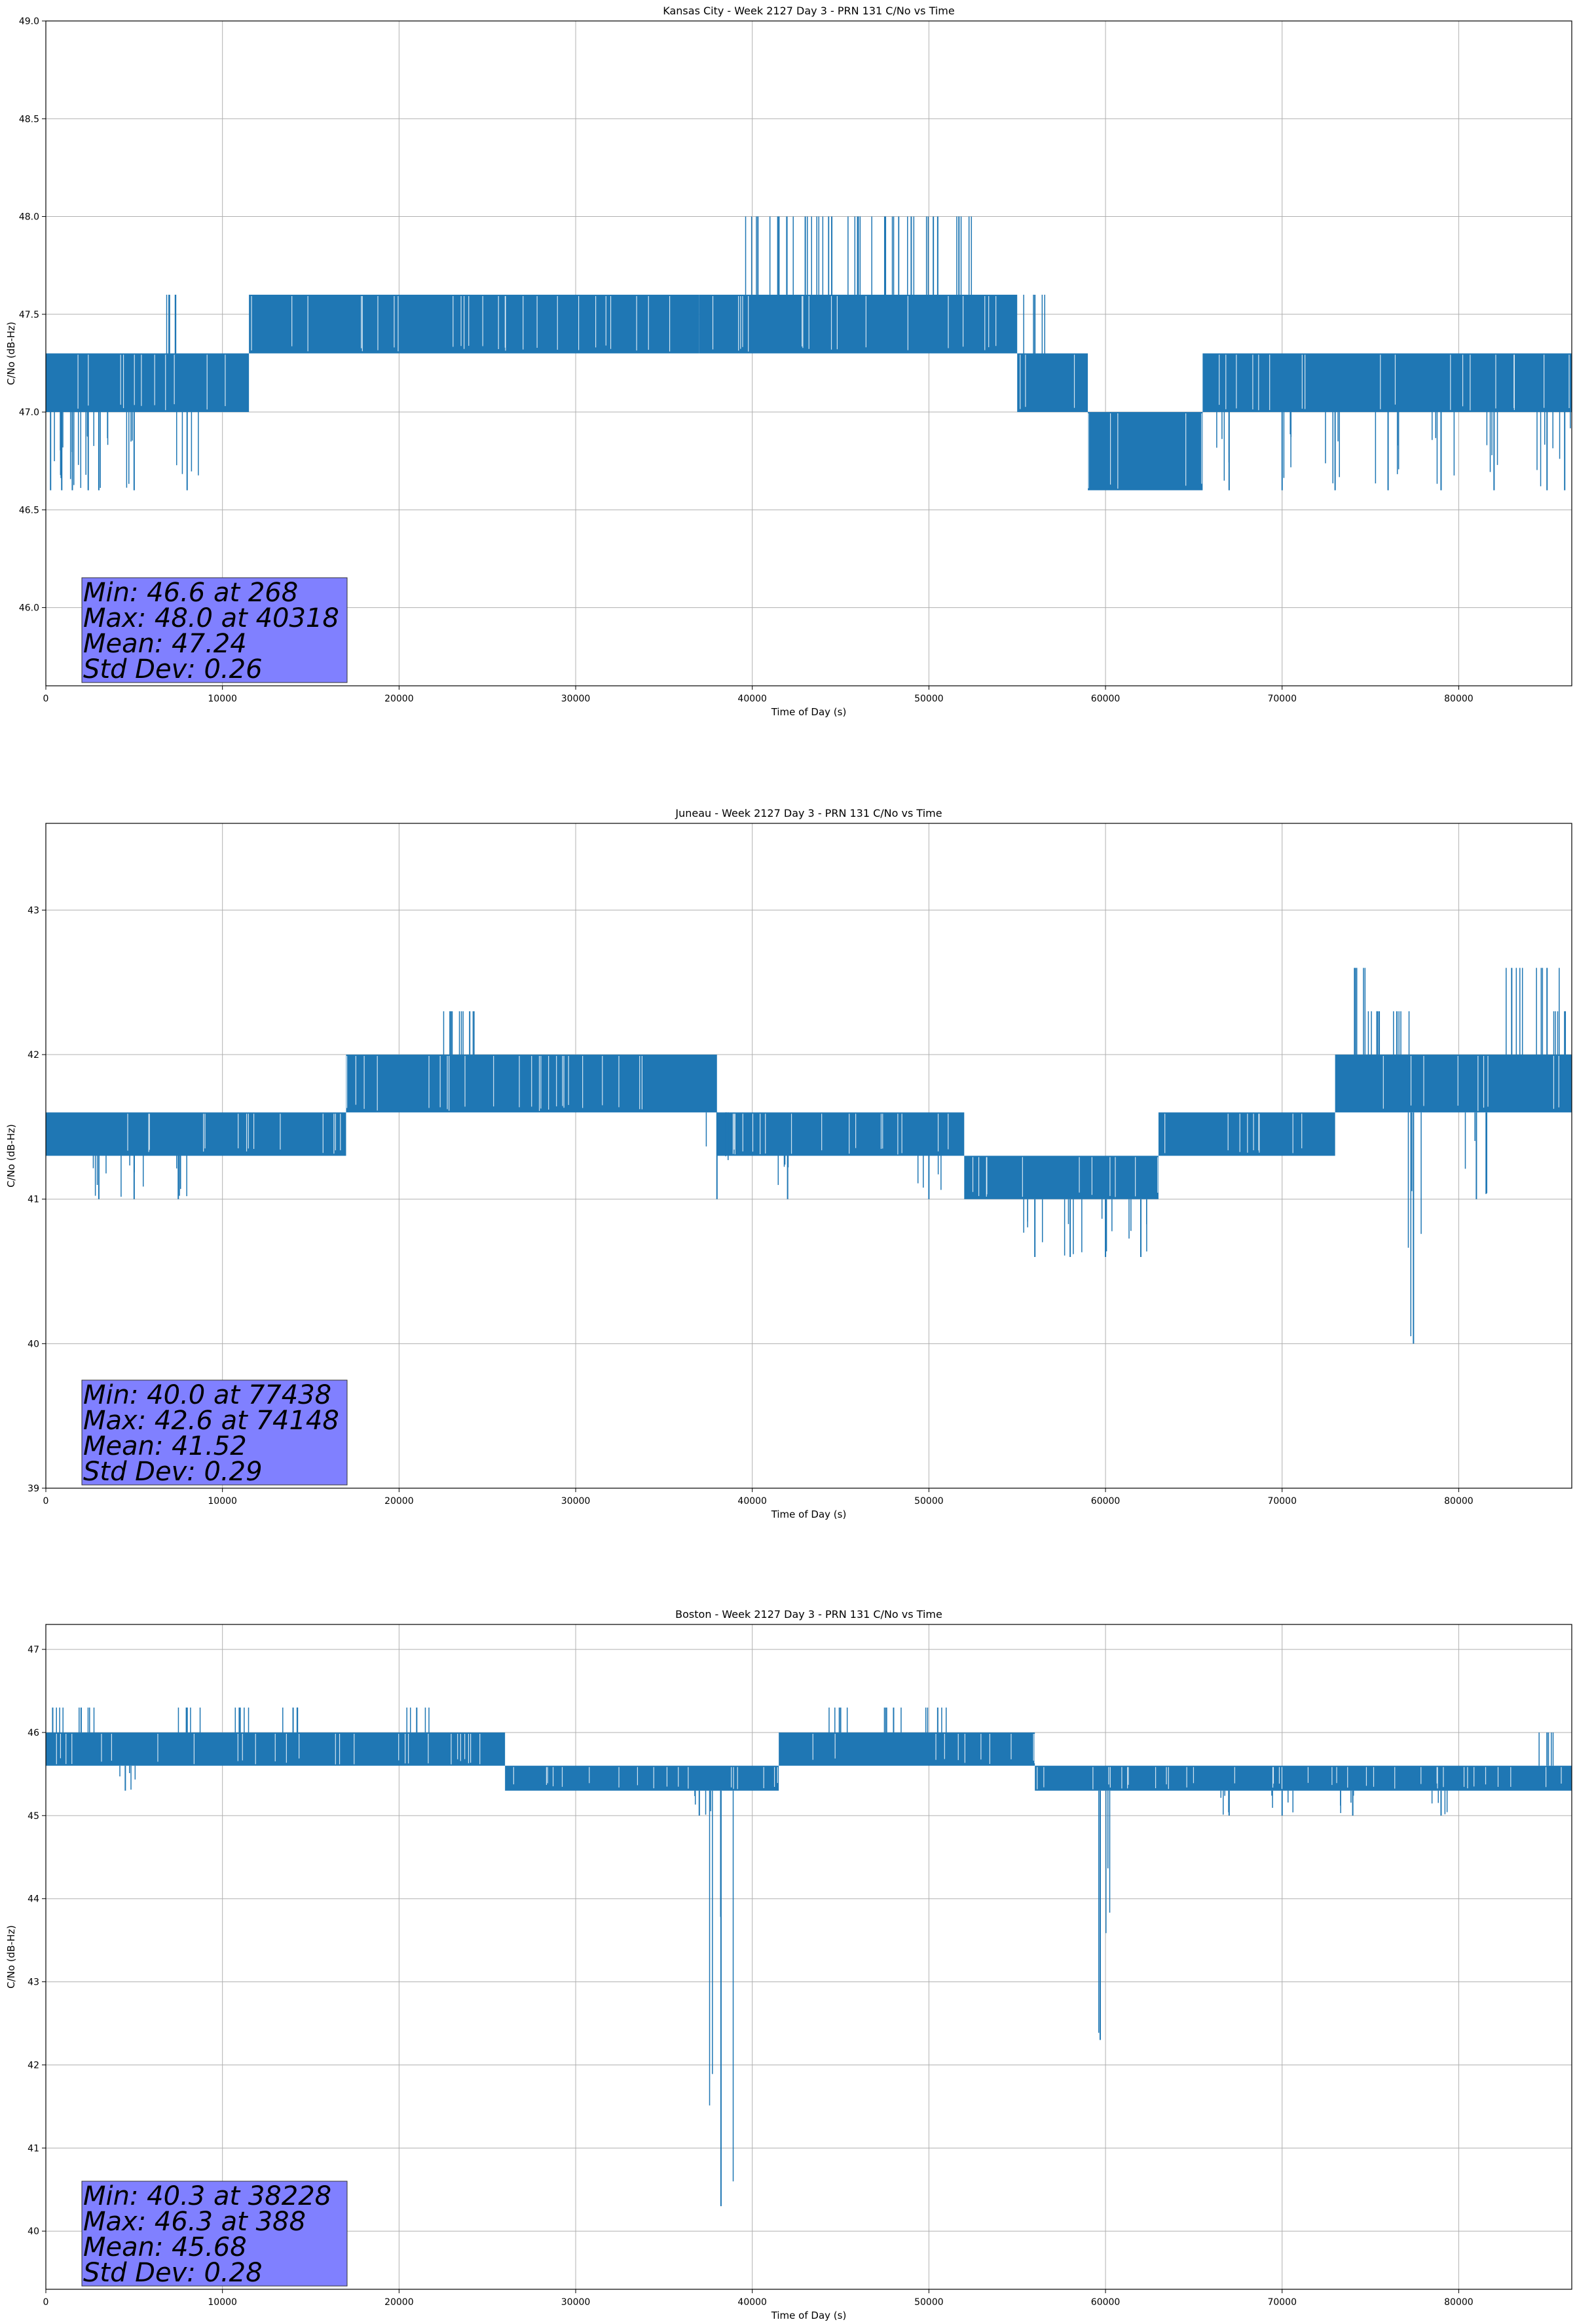 The width and height of the screenshot is (1577, 2324). Describe the element at coordinates (173, 669) in the screenshot. I see `stats-line: Std Dev: 0.26` at that location.